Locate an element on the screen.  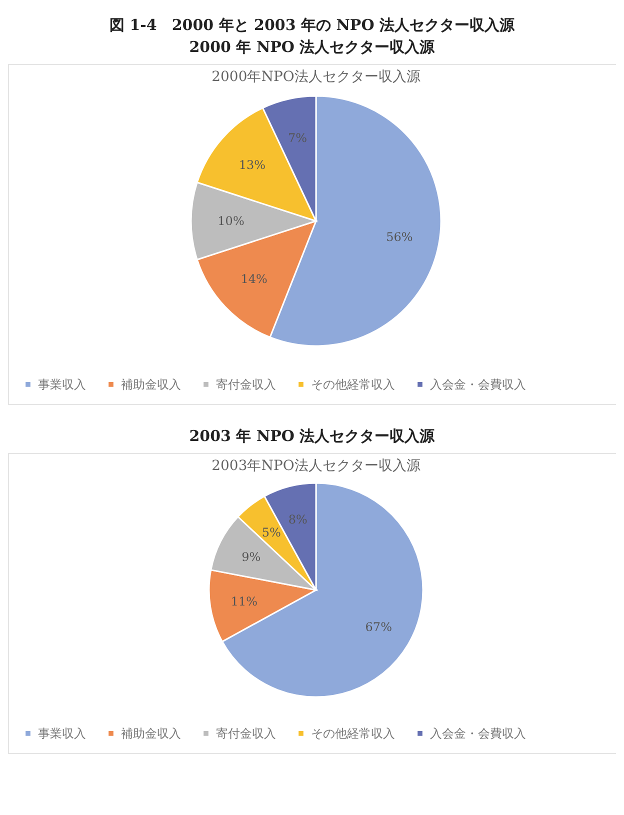
text: 2000年NPO法人セクター収入源 is located at coordinates (316, 77).